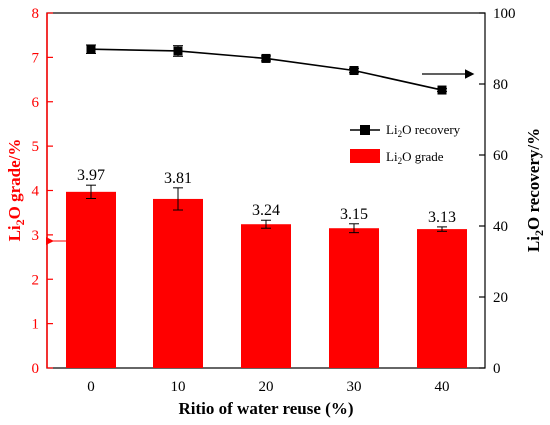 The width and height of the screenshot is (550, 425). Describe the element at coordinates (266, 210) in the screenshot. I see `bar-data-label: 3.24` at that location.